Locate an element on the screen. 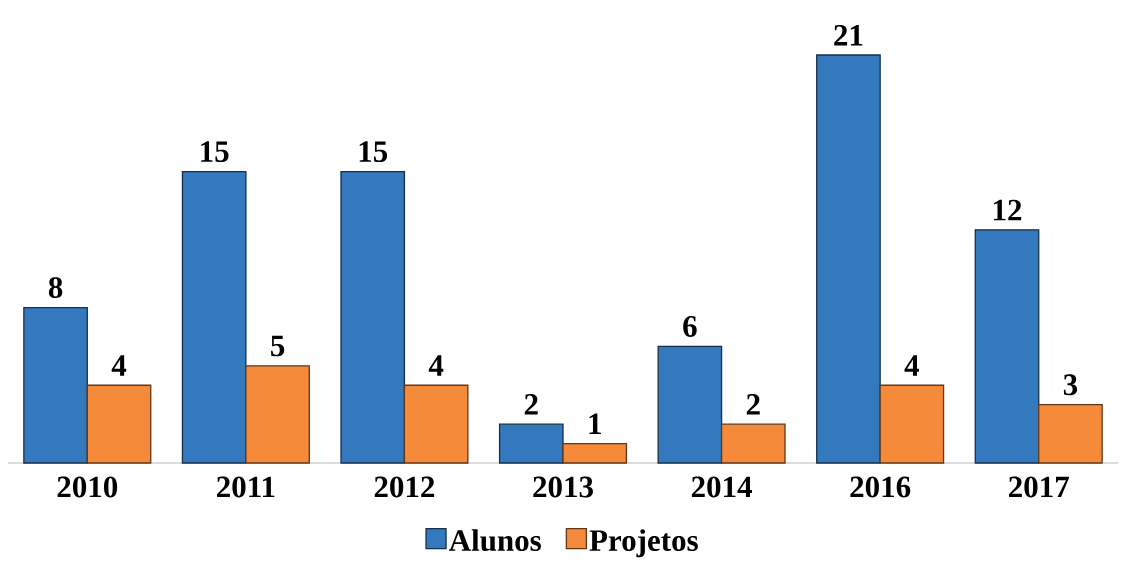 This screenshot has height=562, width=1125. data-label: 12 is located at coordinates (1007, 210).